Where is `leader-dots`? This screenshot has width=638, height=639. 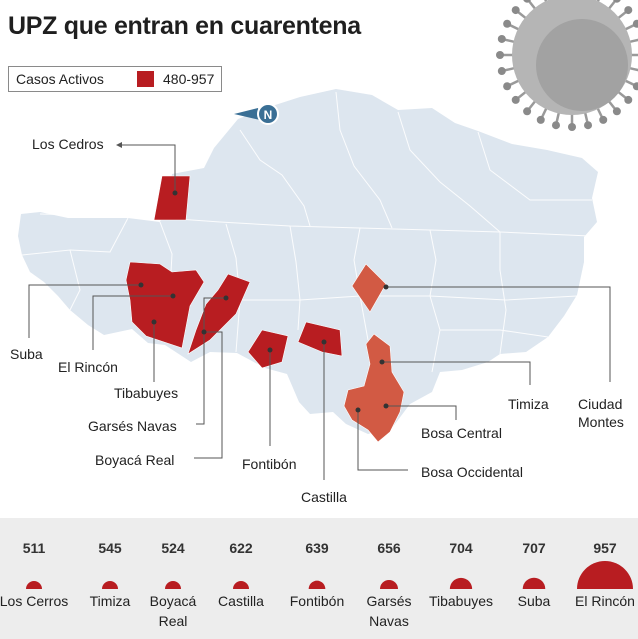 leader-dots is located at coordinates (263, 301).